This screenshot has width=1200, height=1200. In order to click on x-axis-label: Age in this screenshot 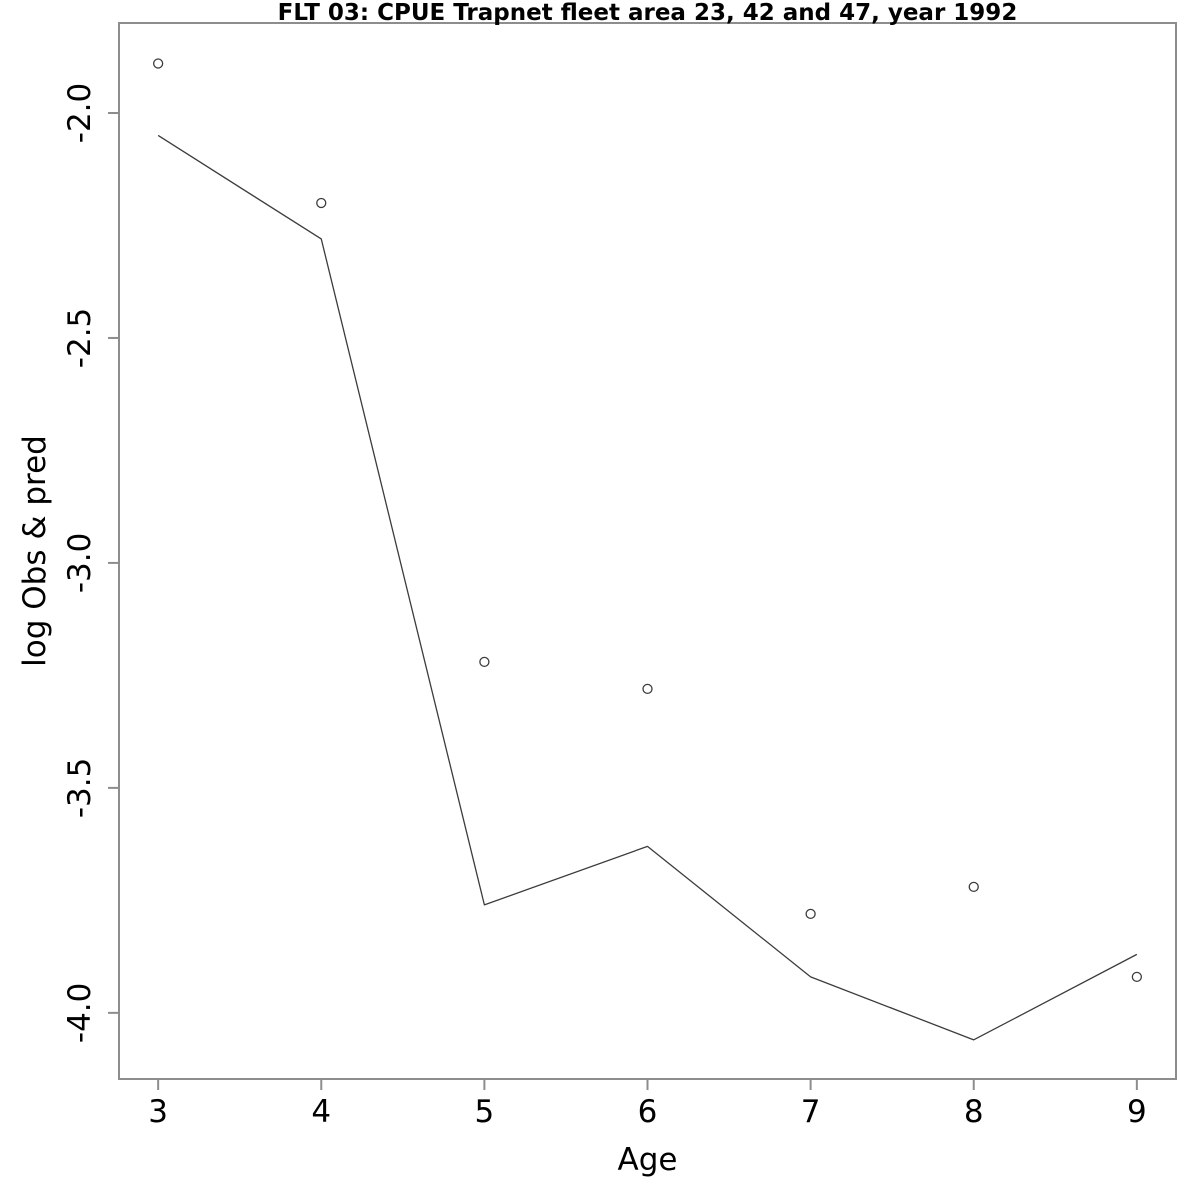, I will do `click(648, 1160)`.